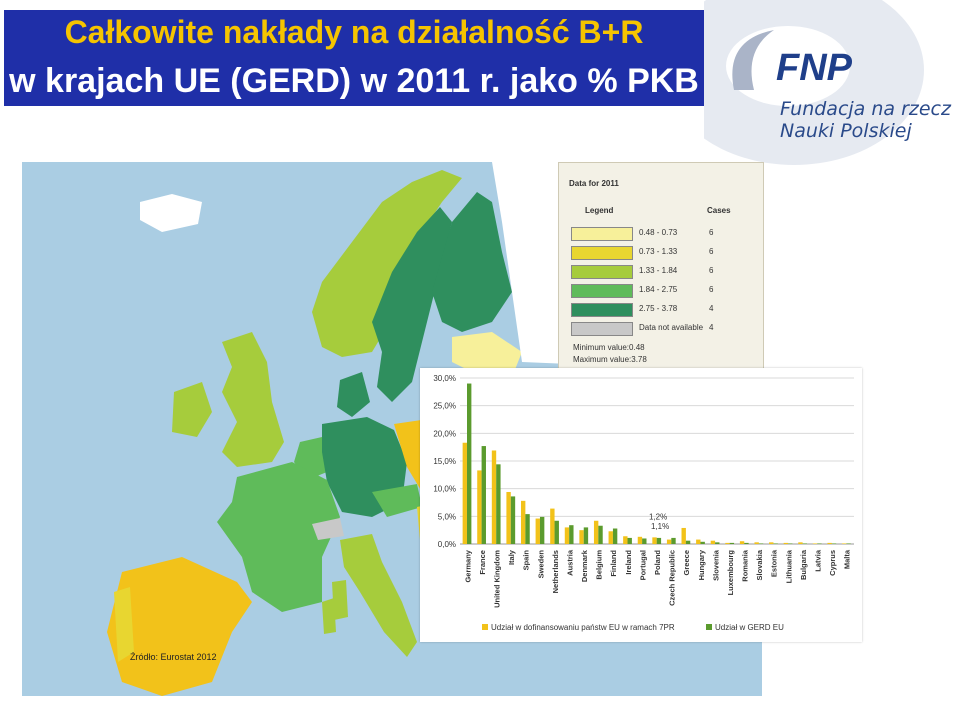 The image size is (960, 716). I want to click on slide-title-line2: w krajach UE (GERD) w 2011 r. jako % PKB, so click(354, 81).